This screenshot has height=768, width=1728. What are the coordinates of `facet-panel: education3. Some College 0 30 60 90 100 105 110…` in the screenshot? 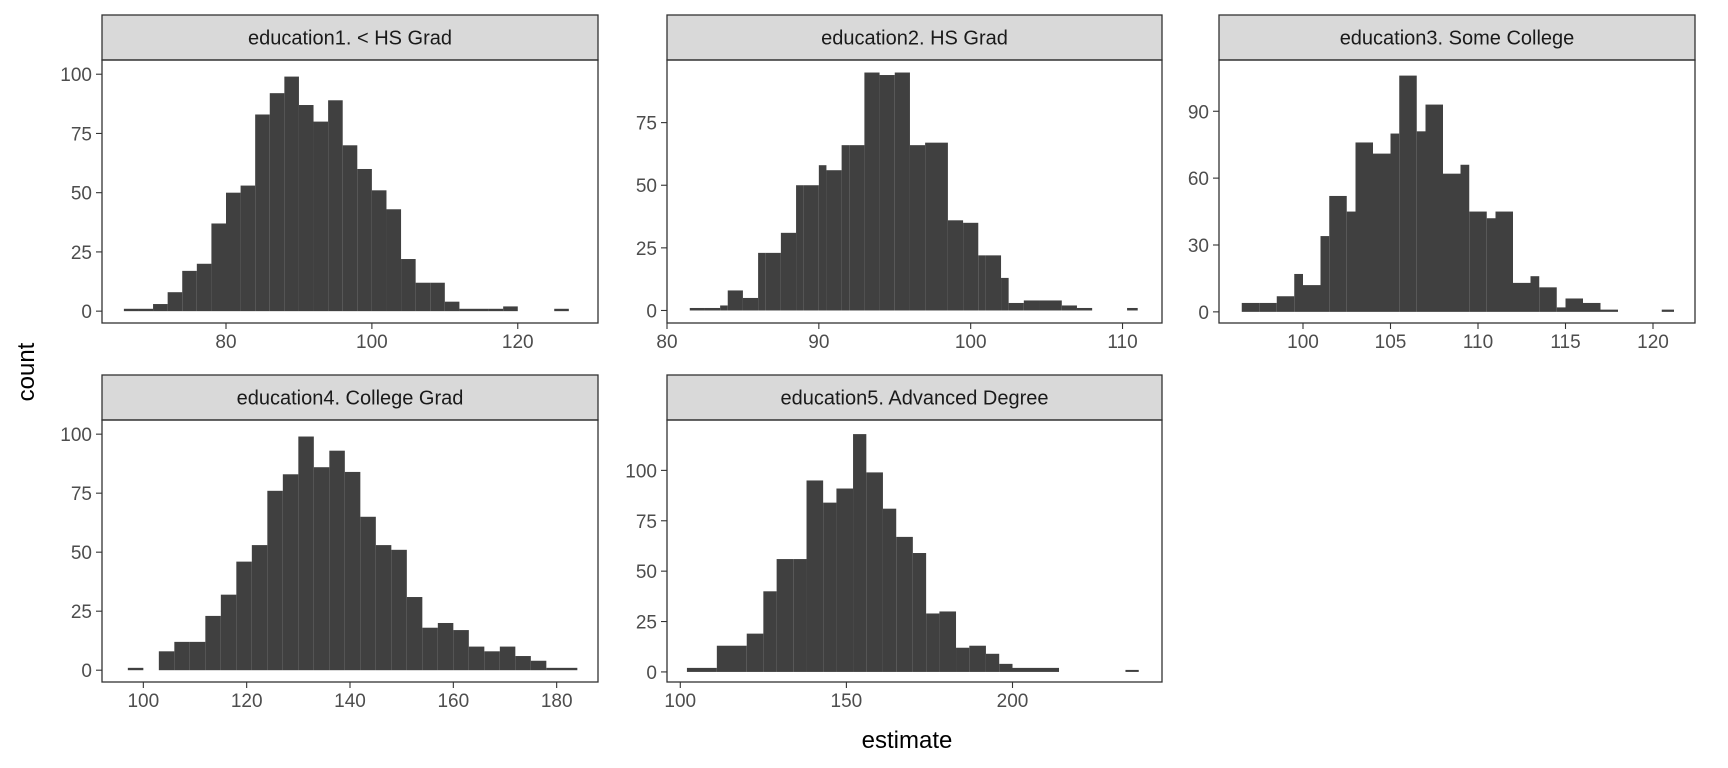 It's located at (1442, 183).